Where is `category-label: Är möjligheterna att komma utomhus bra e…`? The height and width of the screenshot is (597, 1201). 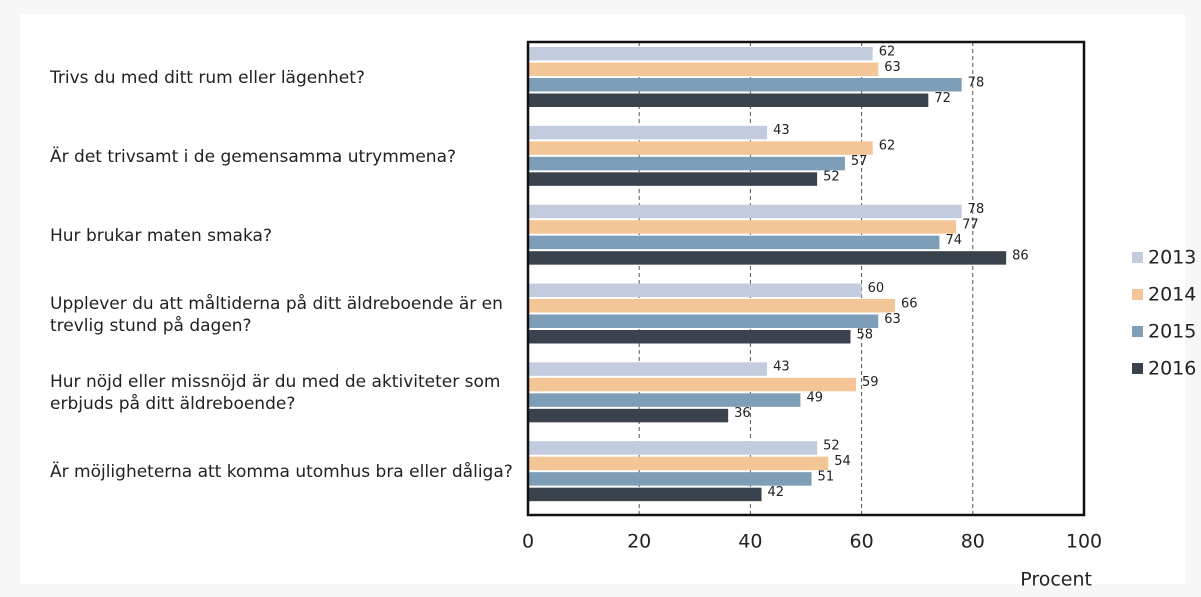
category-label: Är möjligheterna att komma utomhus bra e… is located at coordinates (281, 472).